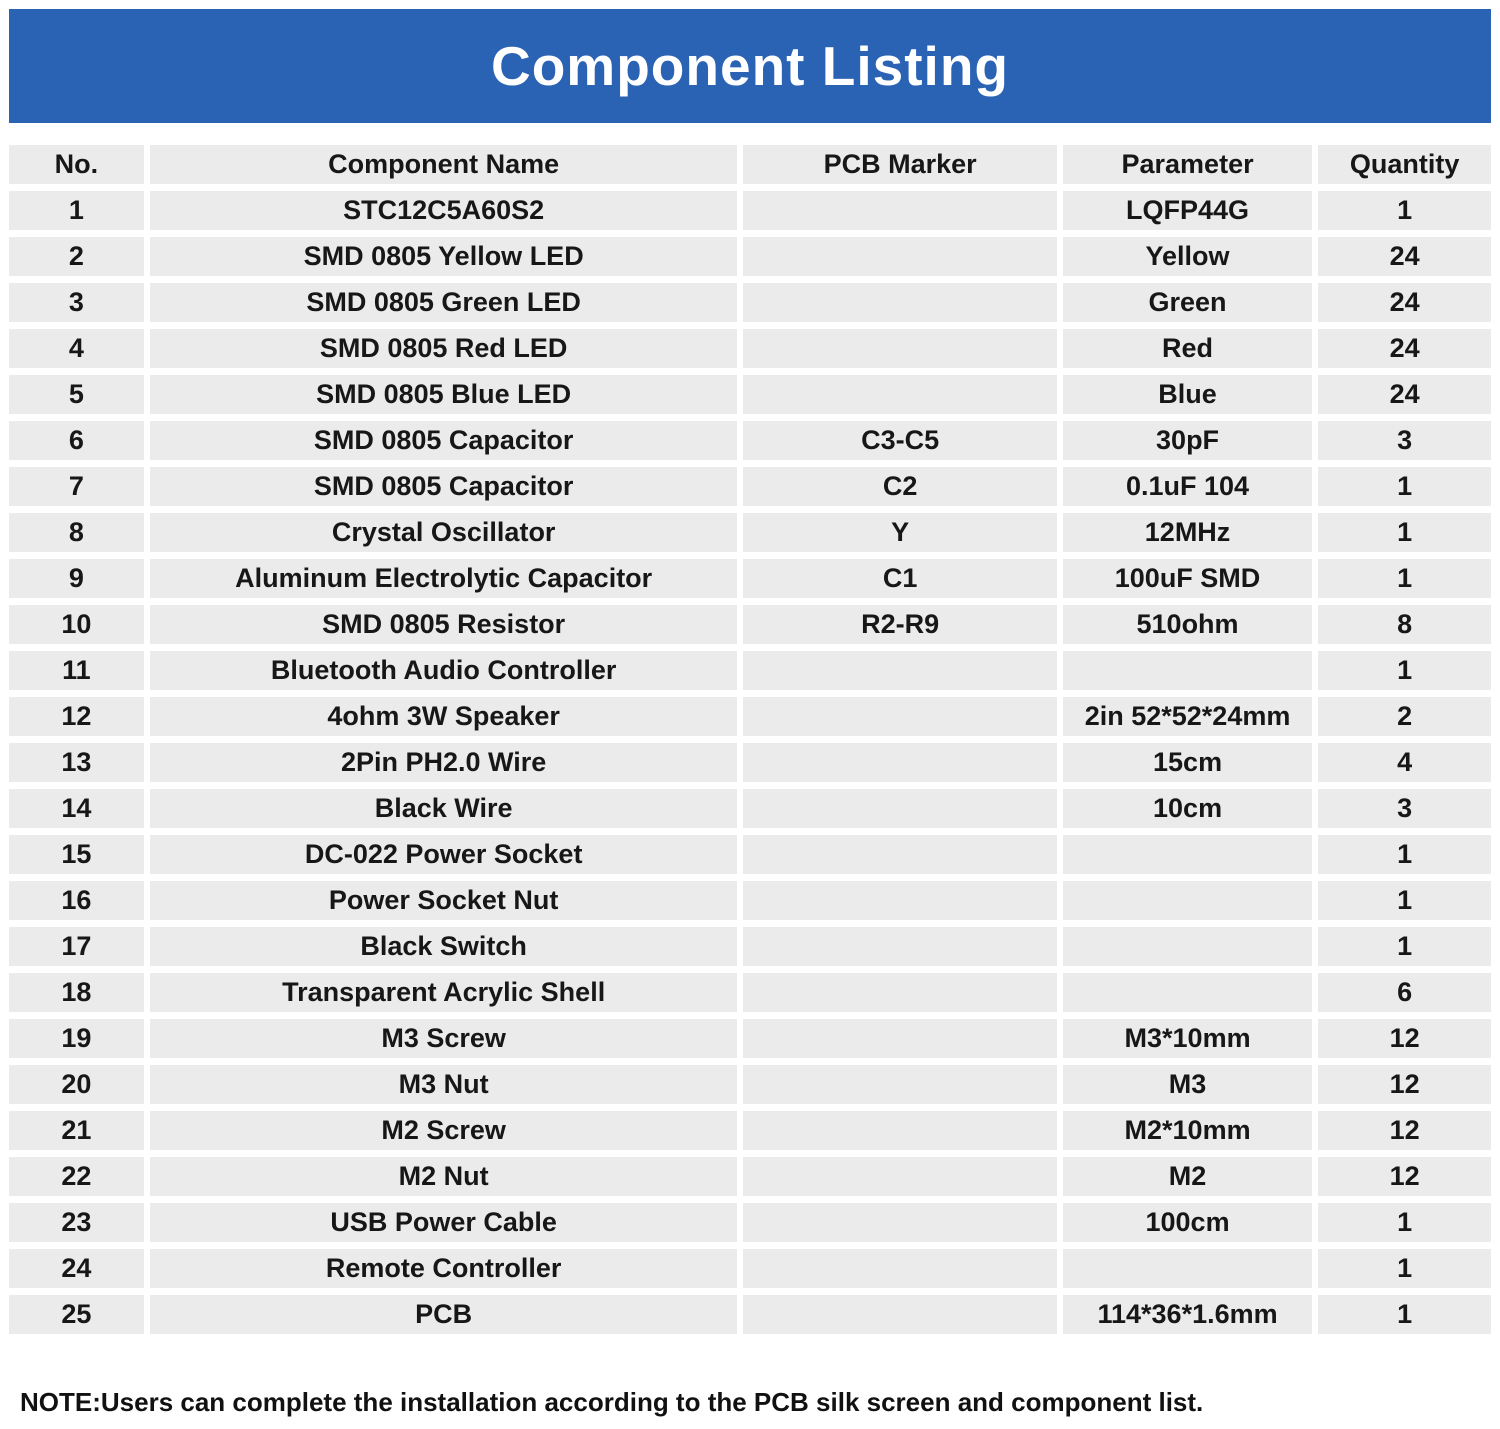 This screenshot has width=1500, height=1429. I want to click on table-cell: Remote Controller, so click(443, 1268).